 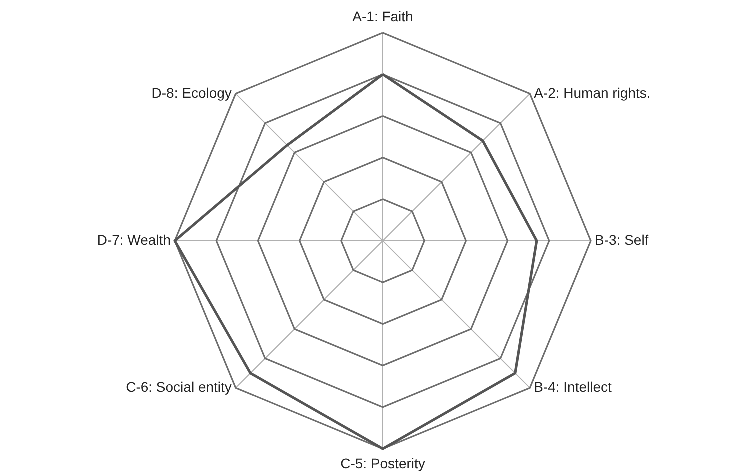 I want to click on spoke-label: B-4: Intellect, so click(x=573, y=387).